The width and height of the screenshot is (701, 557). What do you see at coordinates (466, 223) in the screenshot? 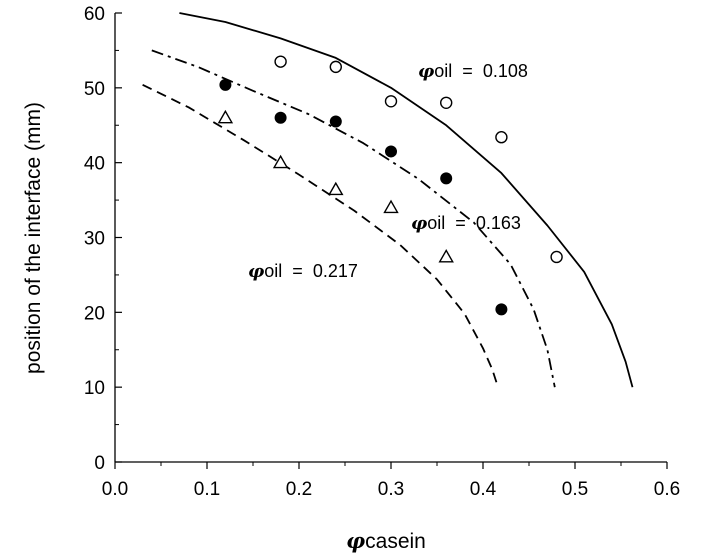
I see `annotation-oil-0163: φoil = 0.163` at bounding box center [466, 223].